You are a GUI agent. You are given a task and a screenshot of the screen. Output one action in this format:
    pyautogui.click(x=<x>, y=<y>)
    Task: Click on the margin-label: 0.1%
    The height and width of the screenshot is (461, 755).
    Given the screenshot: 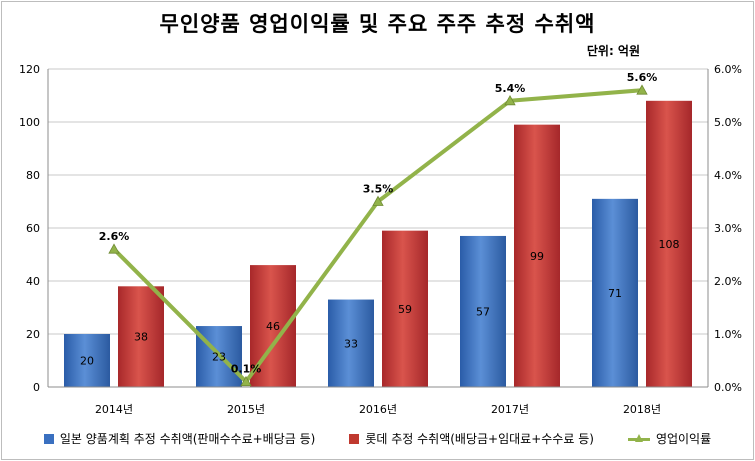 What is the action you would take?
    pyautogui.click(x=246, y=369)
    